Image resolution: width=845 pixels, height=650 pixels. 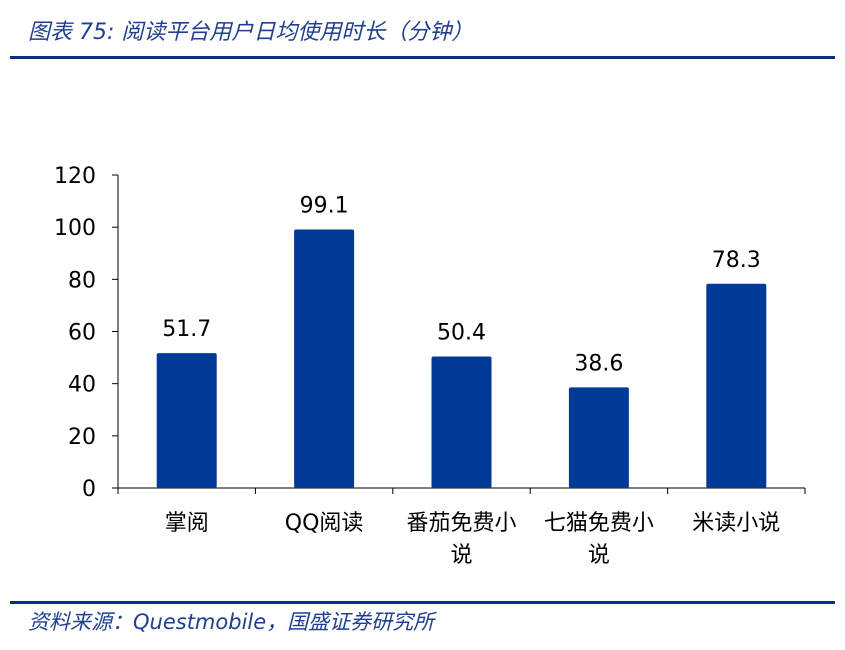 What do you see at coordinates (82, 385) in the screenshot?
I see `y-tick-label: 40` at bounding box center [82, 385].